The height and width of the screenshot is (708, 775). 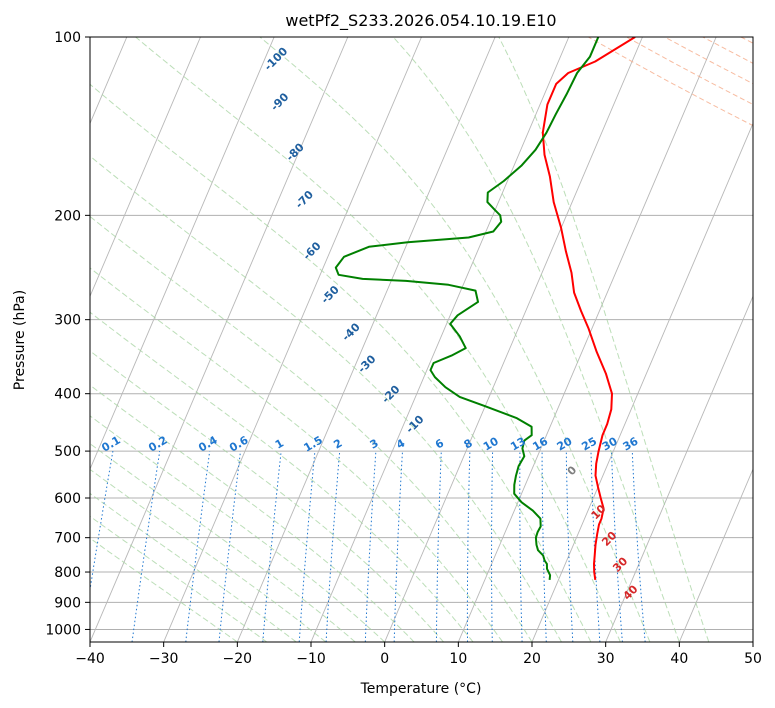 I want to click on x-tick-label: 10, so click(x=458, y=659).